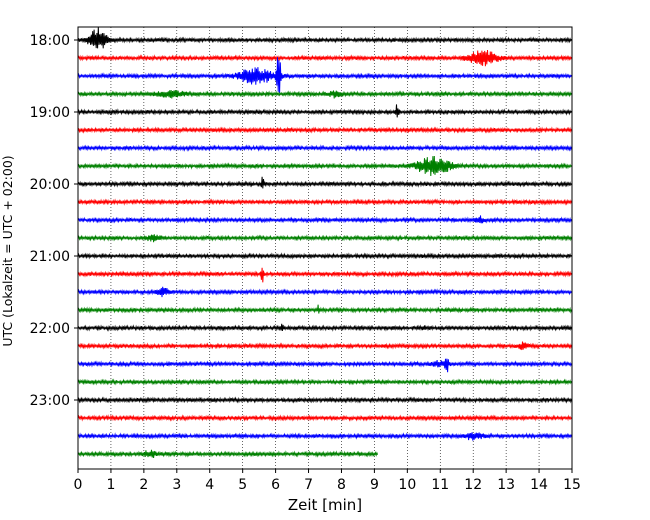  Describe the element at coordinates (50, 257) in the screenshot. I see `y-tick-label: 21:00` at that location.